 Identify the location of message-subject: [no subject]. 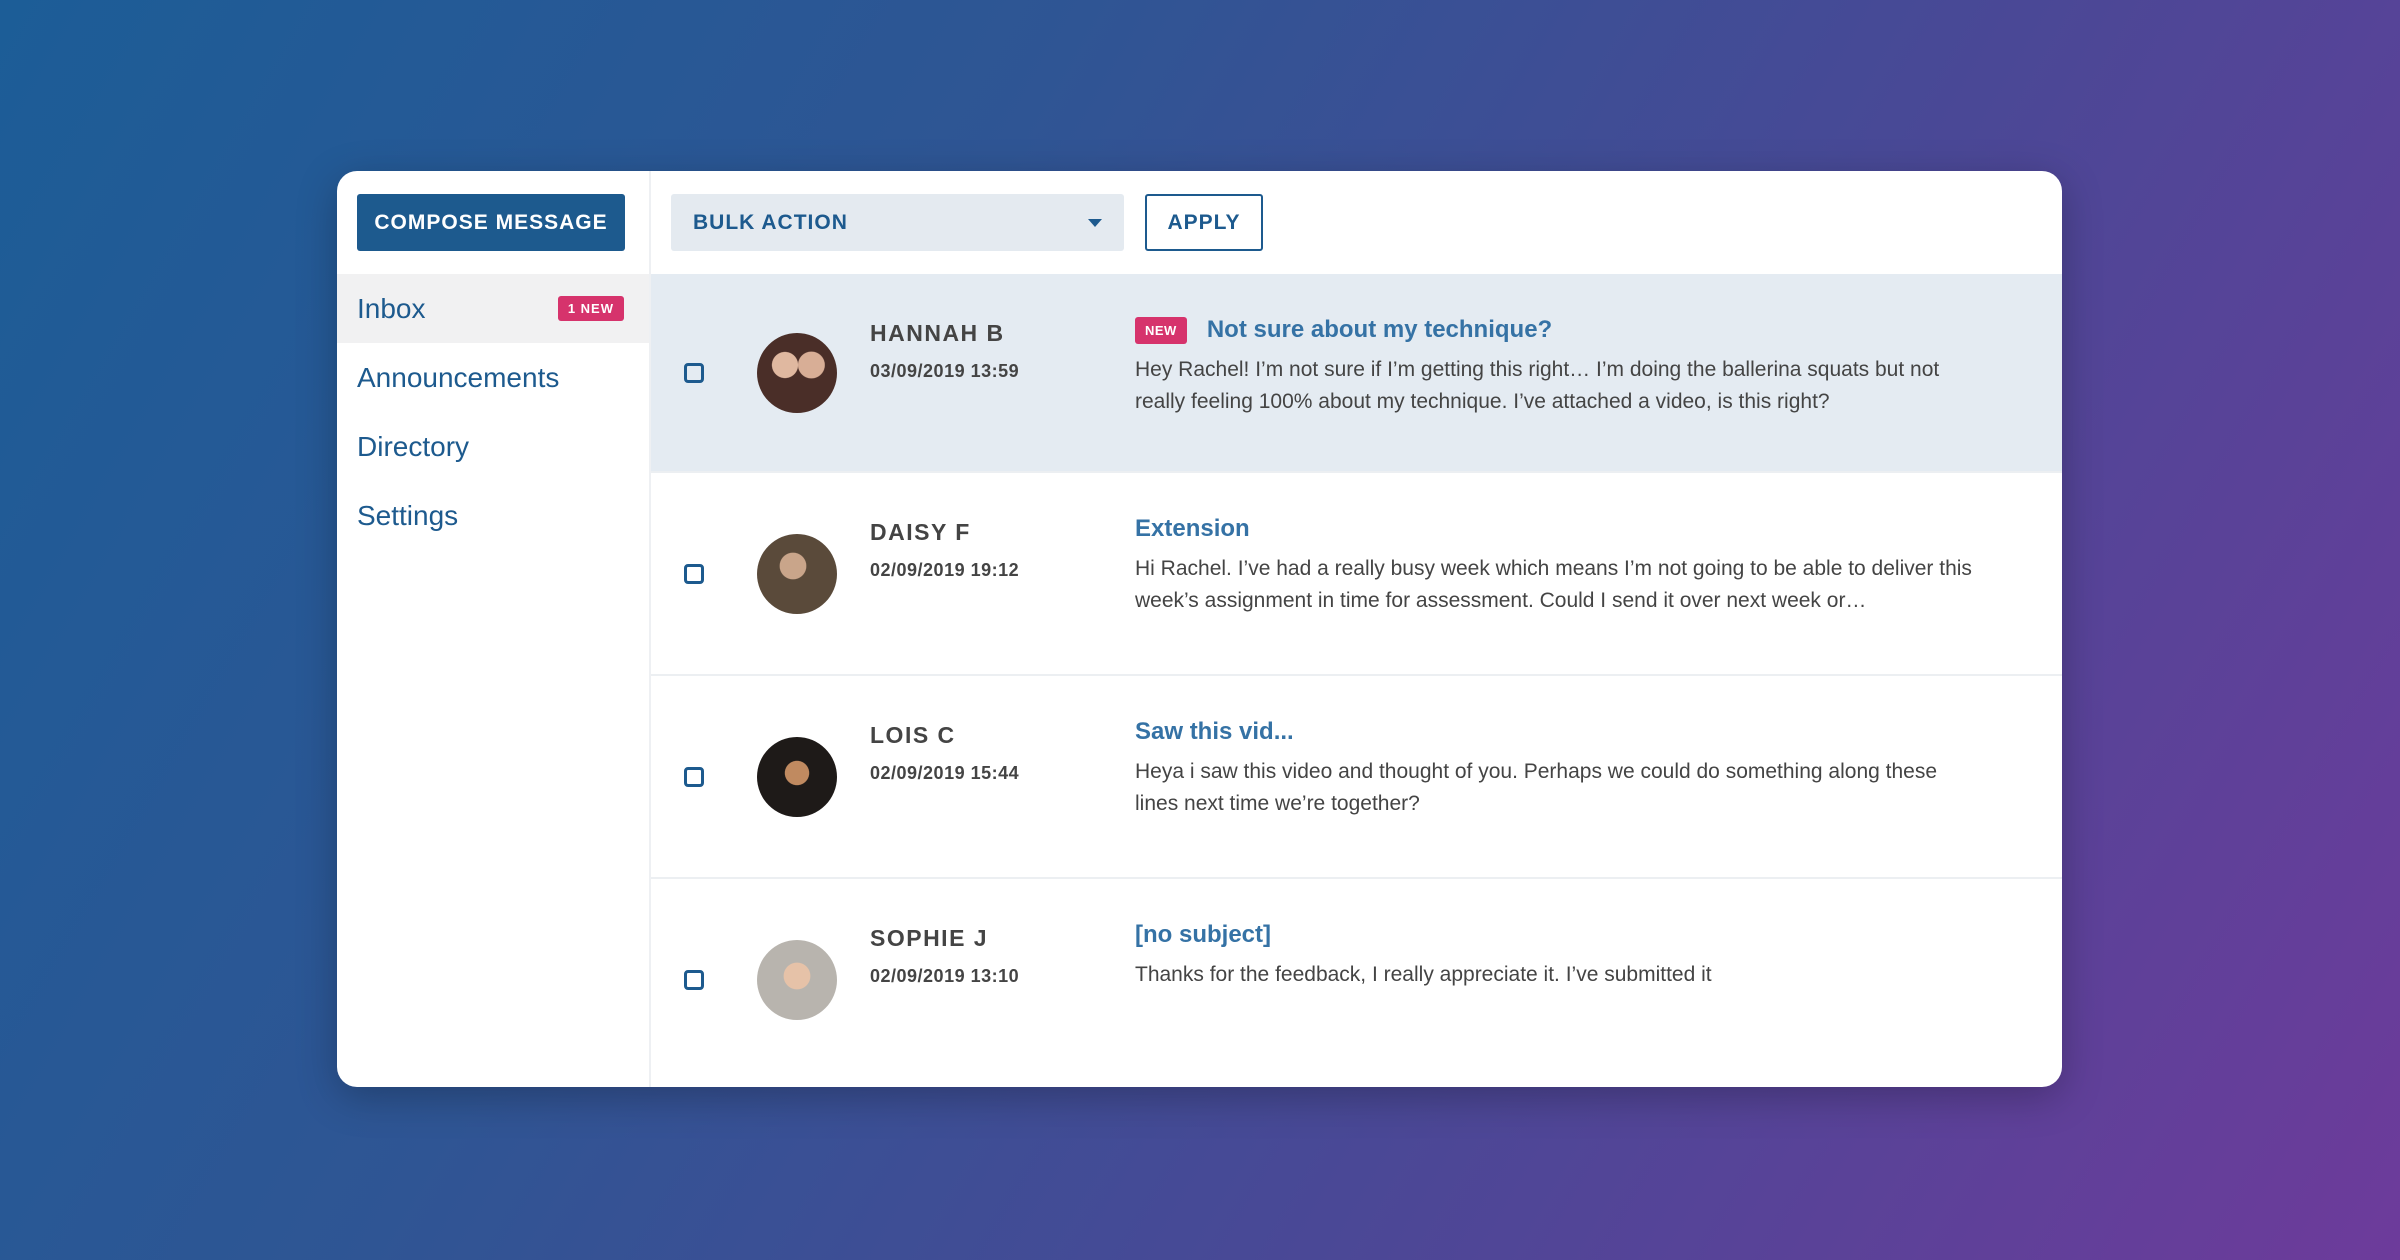
(1203, 934).